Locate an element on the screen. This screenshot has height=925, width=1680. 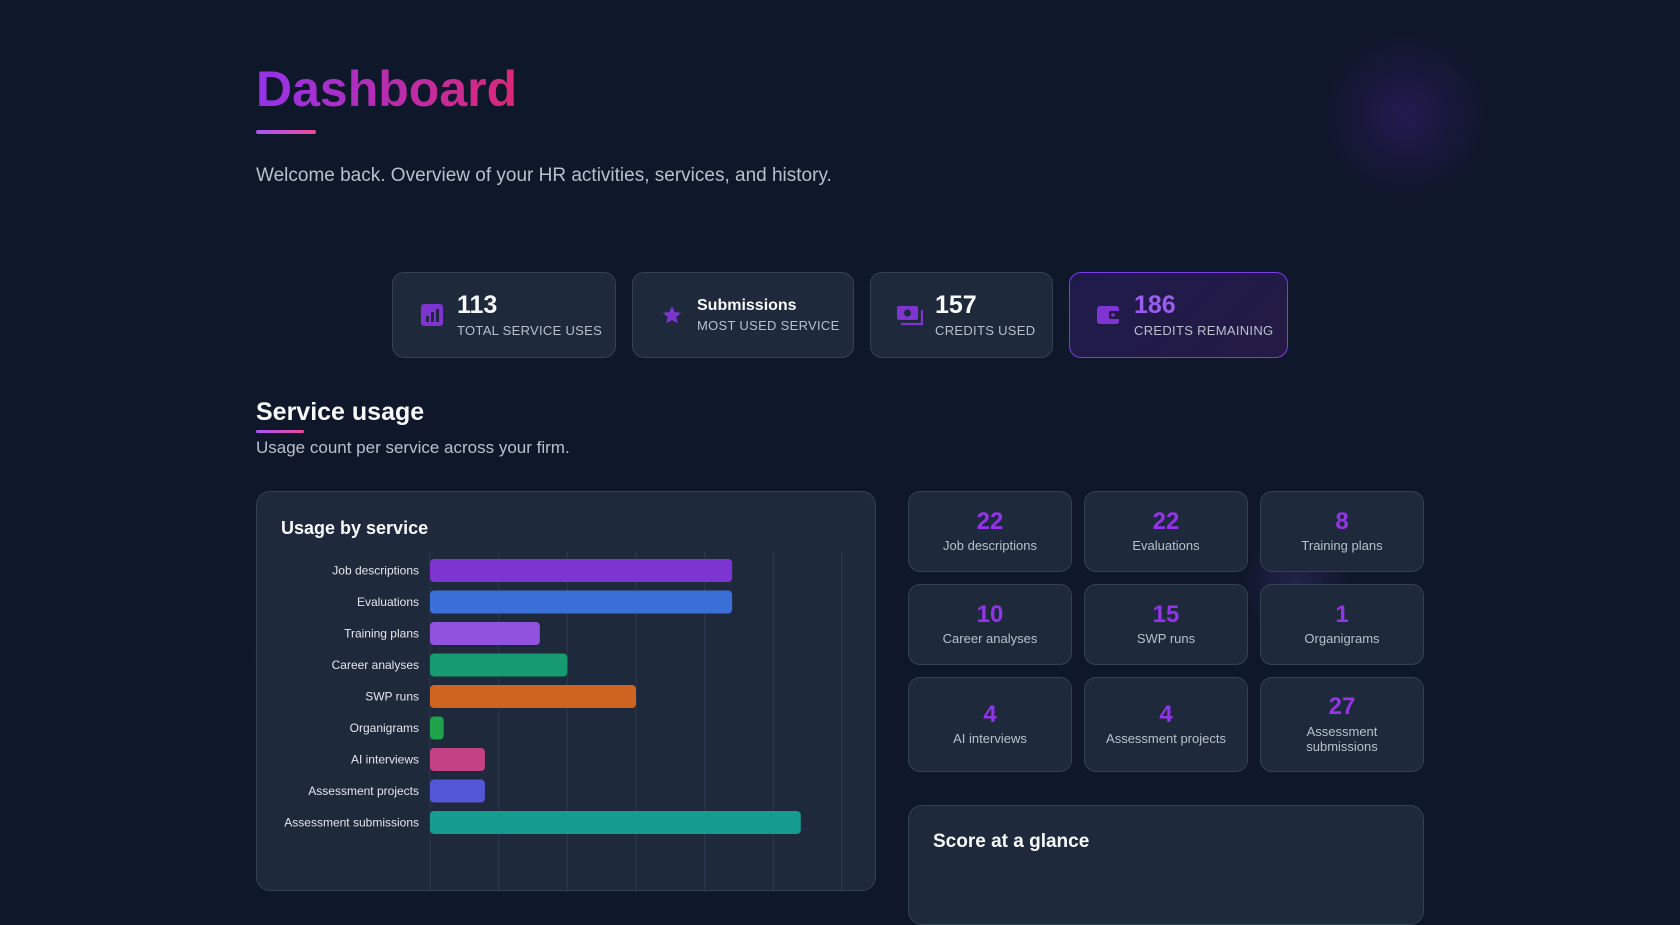
stat-card-total-service-uses: 113 TOTAL SERVICE USES is located at coordinates (504, 315).